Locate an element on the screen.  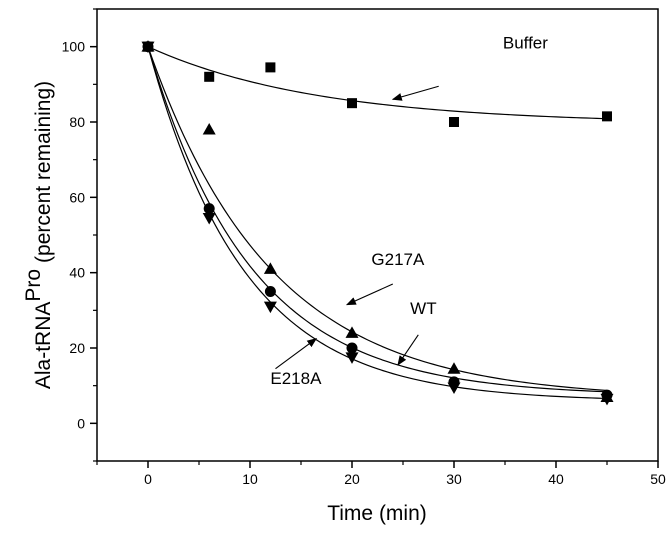
annotation-label-buffer: Buffer is located at coordinates (525, 43).